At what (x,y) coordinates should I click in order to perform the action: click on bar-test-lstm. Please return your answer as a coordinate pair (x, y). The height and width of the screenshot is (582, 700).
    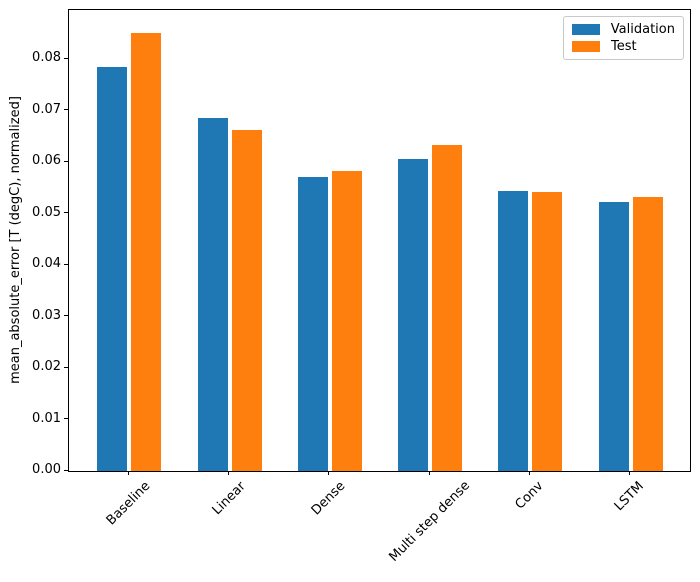
    Looking at the image, I should click on (647, 333).